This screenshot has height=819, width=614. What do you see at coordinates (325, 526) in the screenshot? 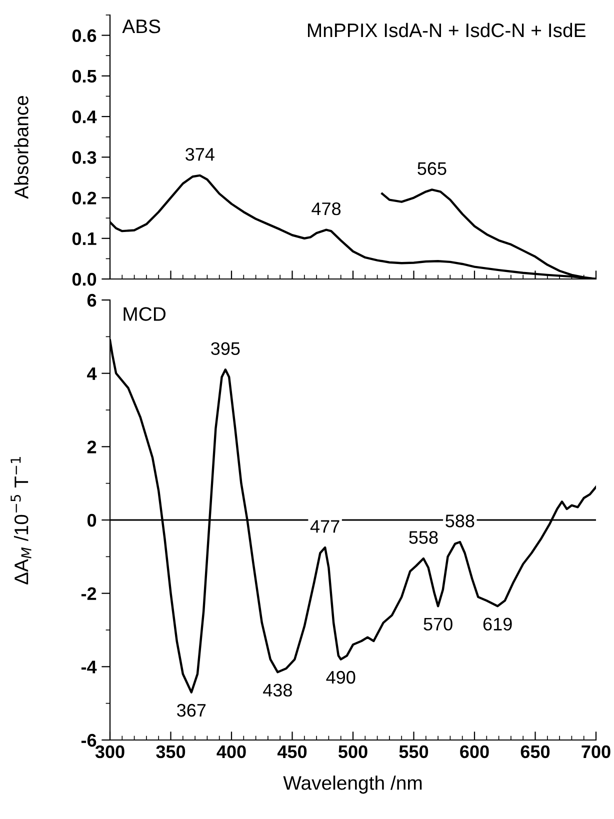
I see `annotation: 477` at bounding box center [325, 526].